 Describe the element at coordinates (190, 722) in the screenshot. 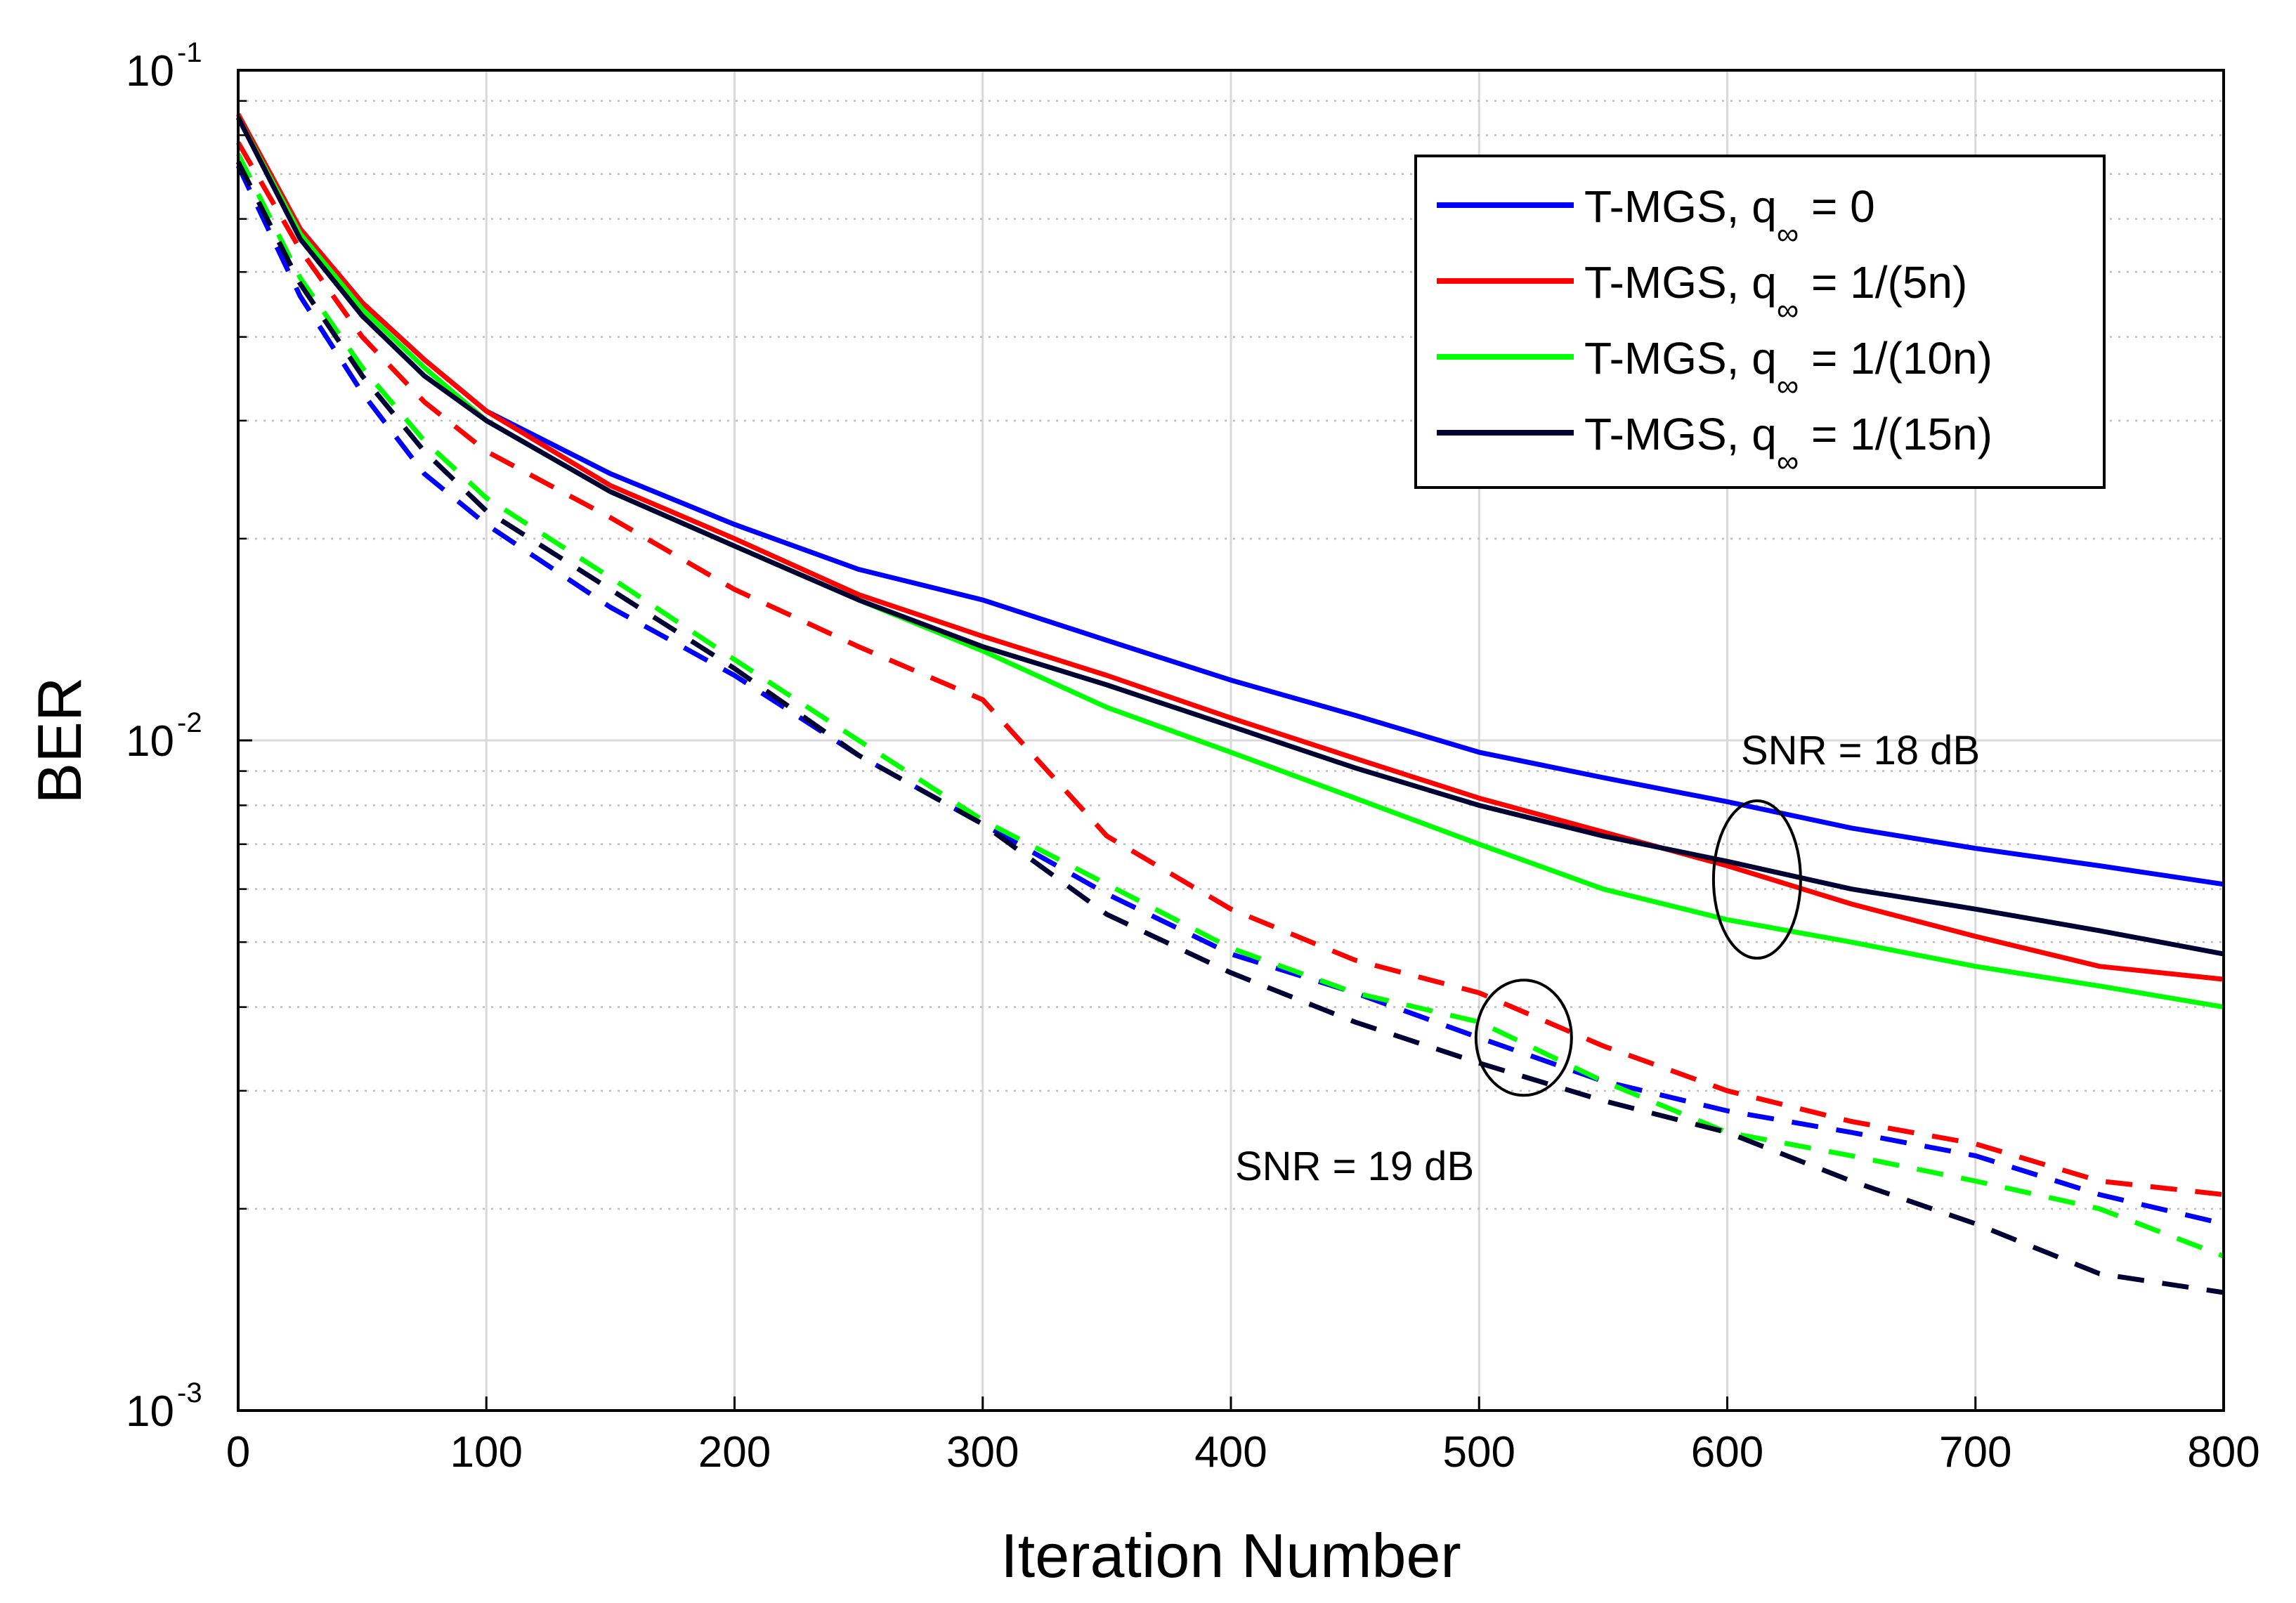

I see `y-tick-exponent: -2` at that location.